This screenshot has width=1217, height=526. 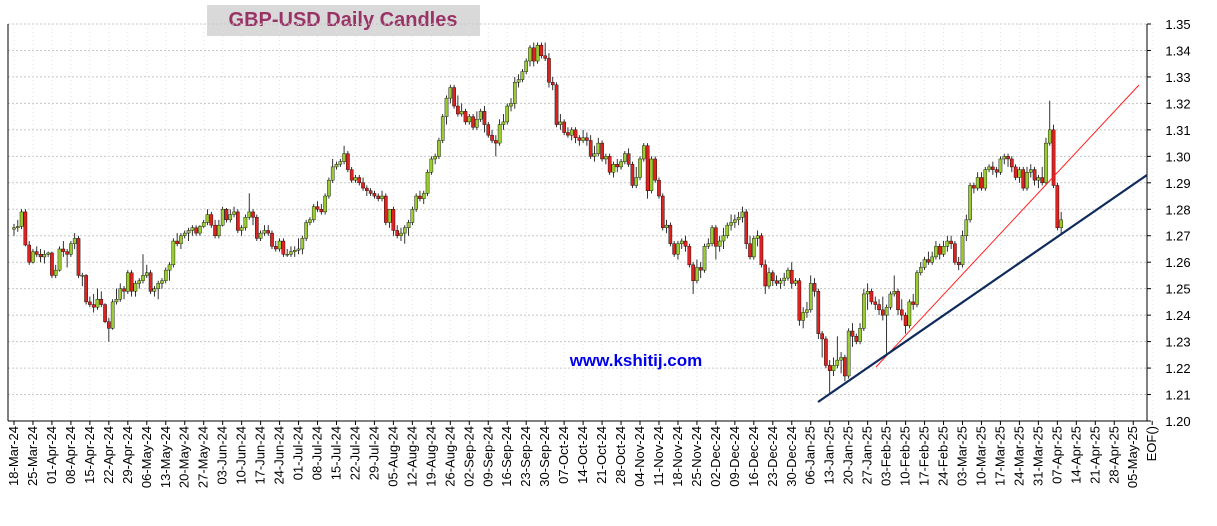 I want to click on x-tick-label: 13-May-24, so click(x=165, y=457).